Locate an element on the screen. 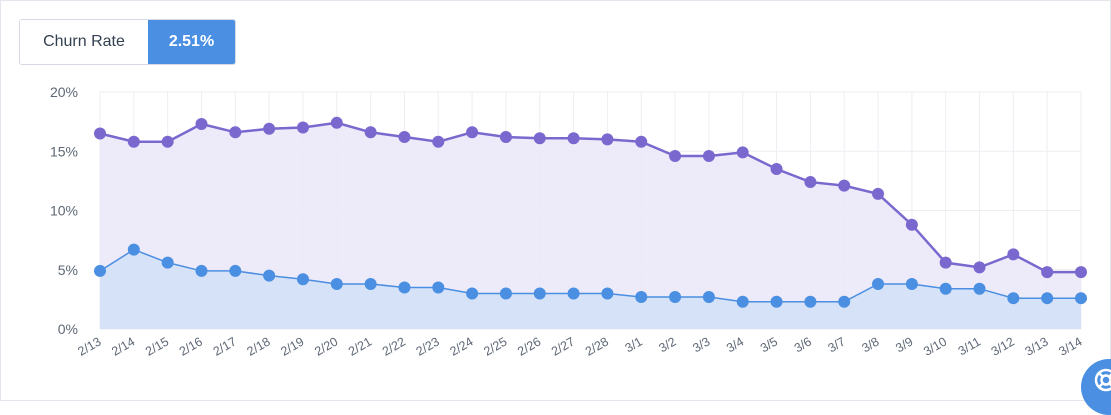 The height and width of the screenshot is (415, 1111). x-tick-label: 3/9 is located at coordinates (904, 344).